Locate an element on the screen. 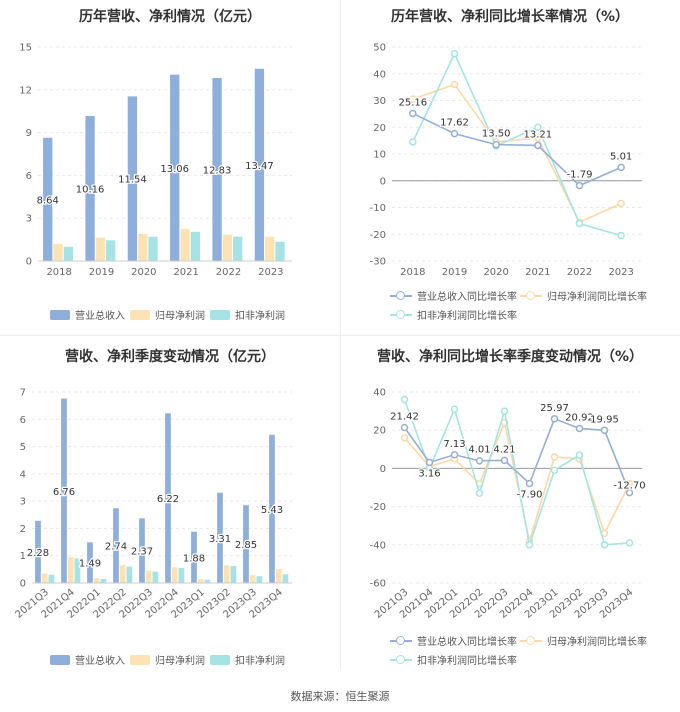 Image resolution: width=680 pixels, height=712 pixels. data-label: 4.01 is located at coordinates (479, 450).